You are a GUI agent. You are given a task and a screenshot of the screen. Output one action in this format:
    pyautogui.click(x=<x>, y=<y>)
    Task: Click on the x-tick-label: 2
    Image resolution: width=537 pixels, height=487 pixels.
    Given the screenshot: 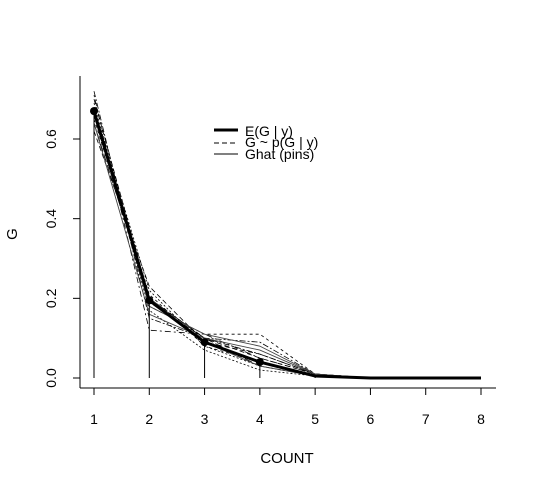 What is the action you would take?
    pyautogui.click(x=149, y=419)
    